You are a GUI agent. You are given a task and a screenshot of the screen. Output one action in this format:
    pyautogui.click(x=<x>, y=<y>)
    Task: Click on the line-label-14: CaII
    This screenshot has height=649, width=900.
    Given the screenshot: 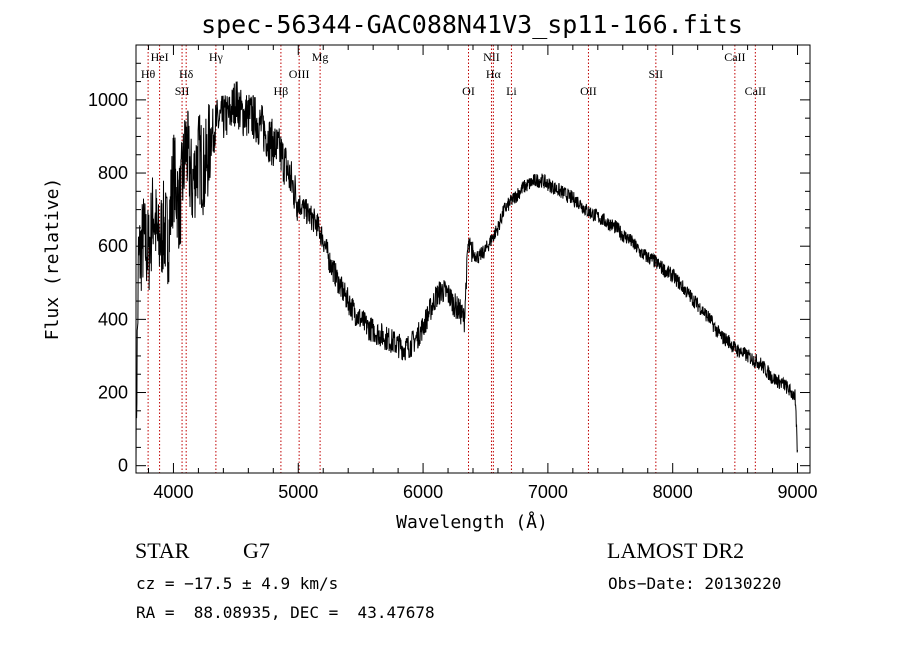 What is the action you would take?
    pyautogui.click(x=734, y=57)
    